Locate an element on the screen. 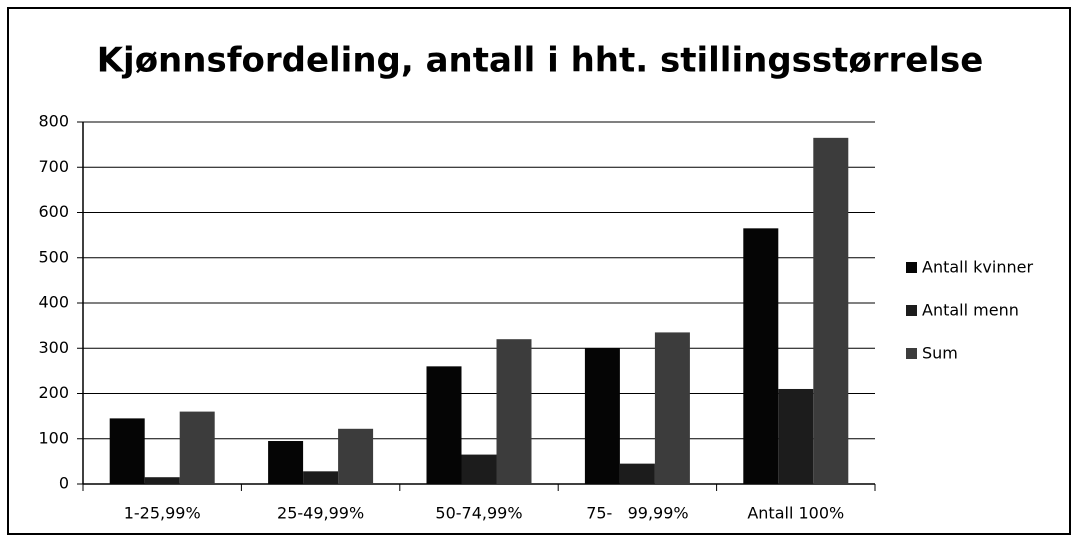 This screenshot has width=1078, height=541. x-tick-label: 75- 99,99% is located at coordinates (637, 513).